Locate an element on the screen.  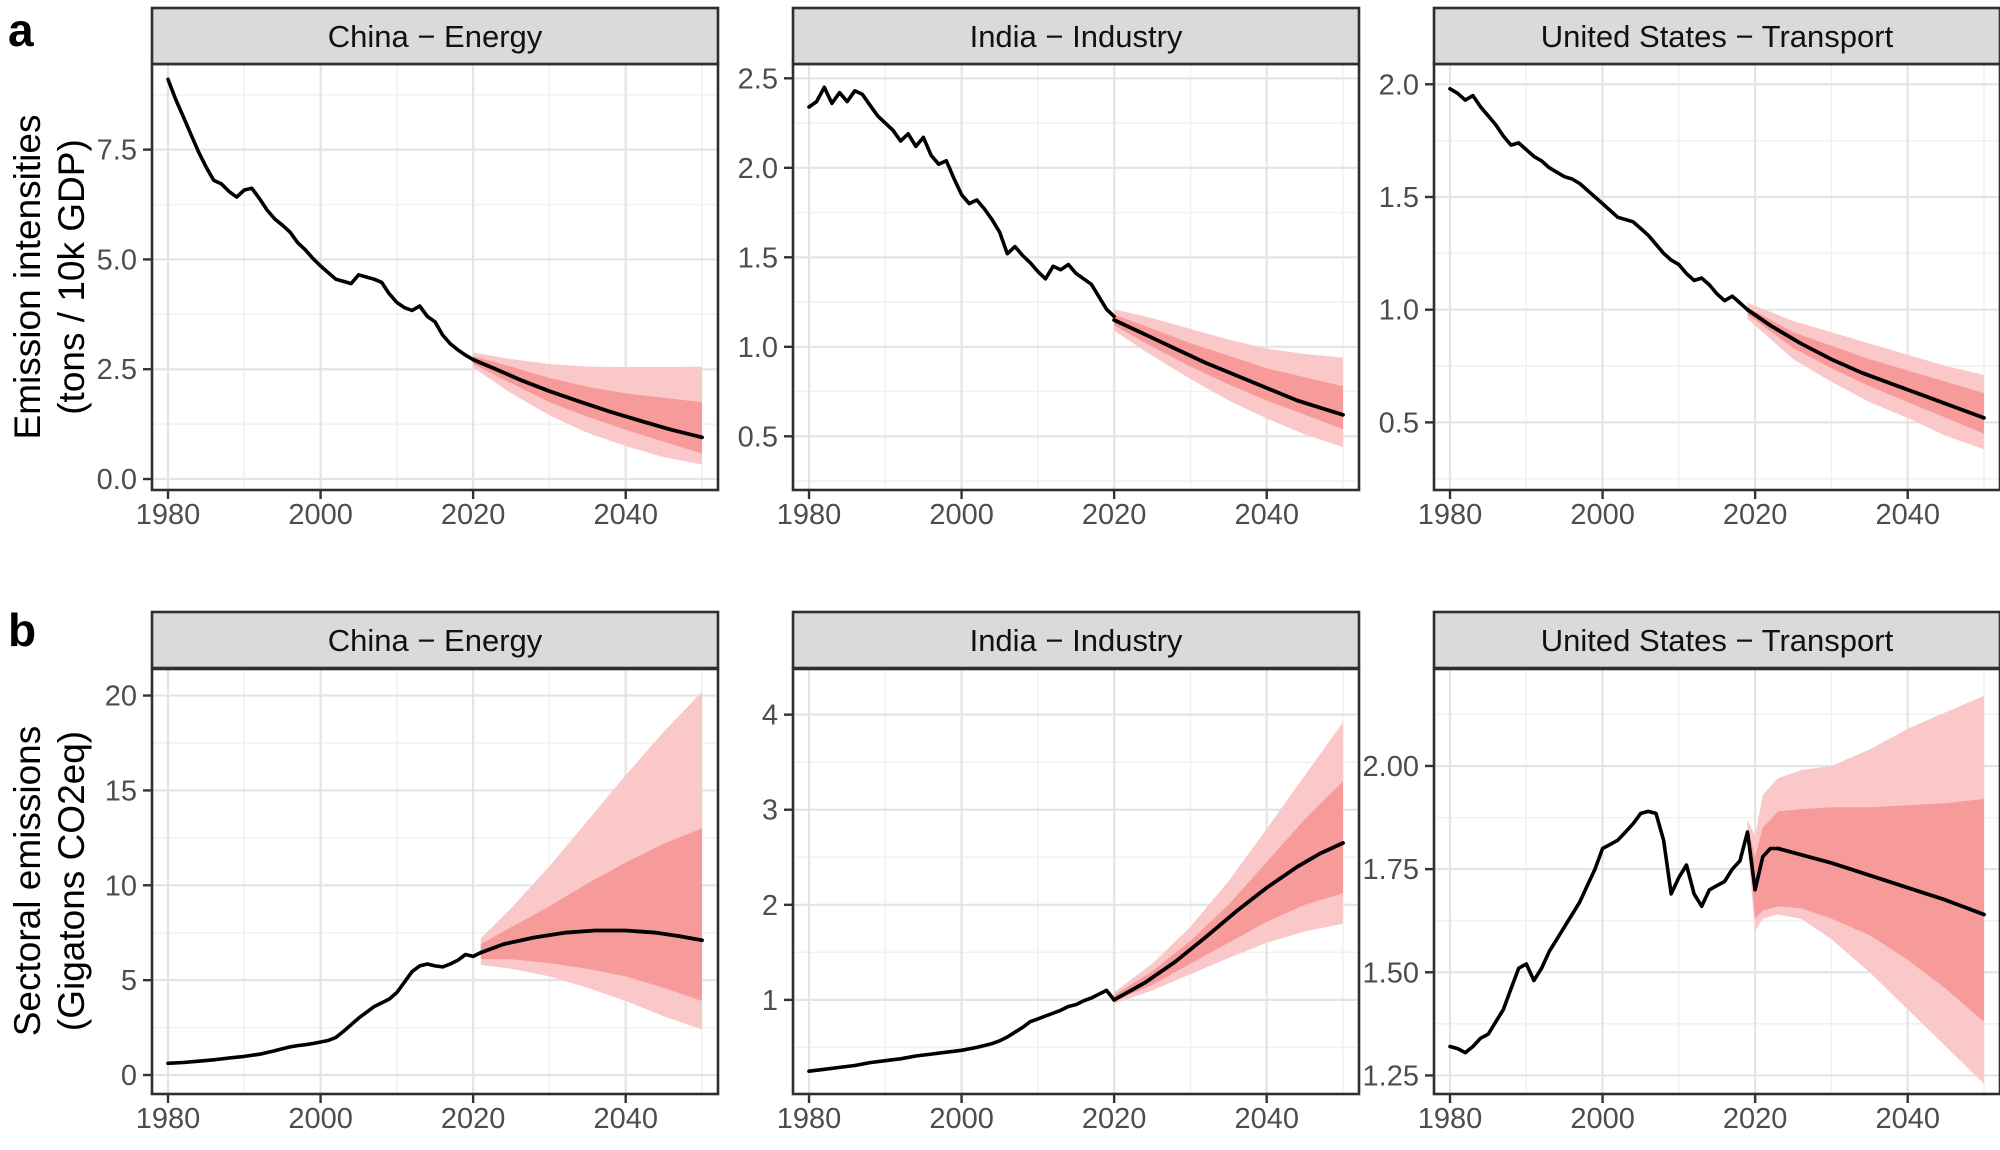
y-tick-label: 5 is located at coordinates (129, 981).